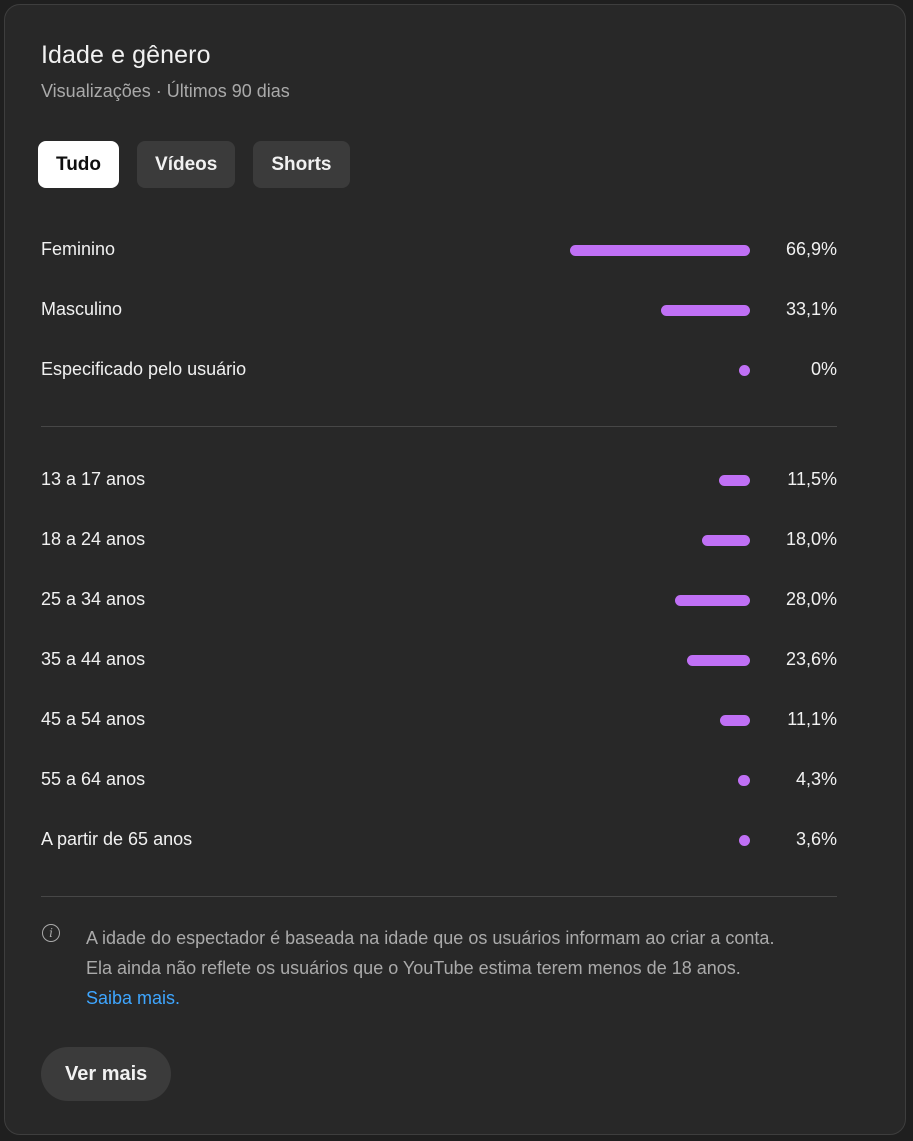 The height and width of the screenshot is (1141, 913). What do you see at coordinates (439, 840) in the screenshot?
I see `age-row: A partir de 65 anos 3,6%` at bounding box center [439, 840].